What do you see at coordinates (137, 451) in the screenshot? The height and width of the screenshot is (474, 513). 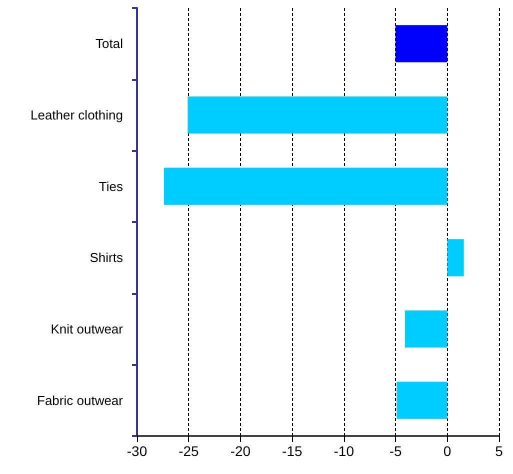 I see `x-tick-label: -30` at bounding box center [137, 451].